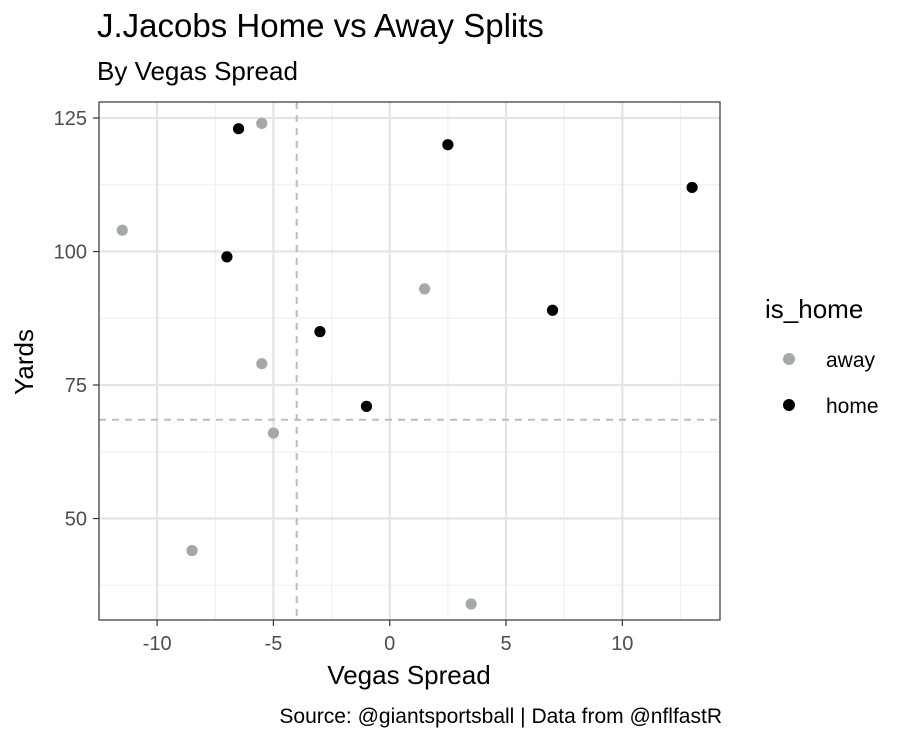 This screenshot has height=738, width=902. I want to click on x-axis-title: Vegas Spread, so click(408, 675).